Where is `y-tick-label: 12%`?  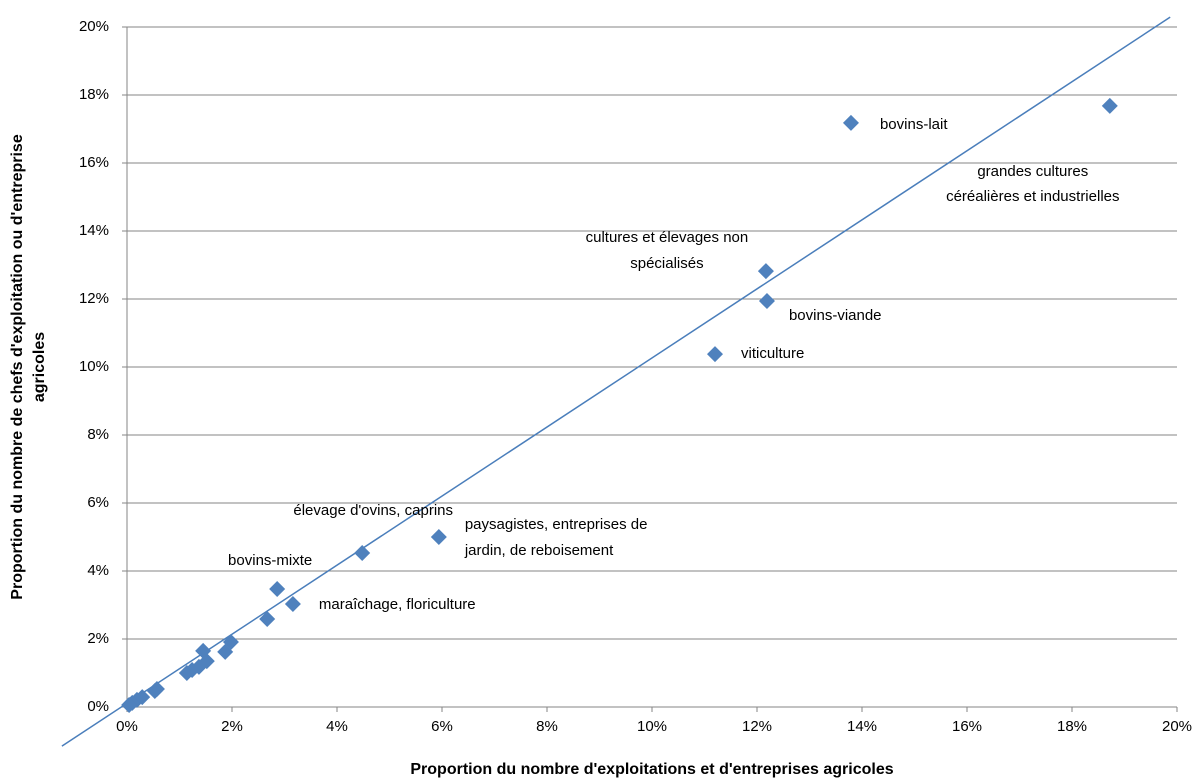
y-tick-label: 12% is located at coordinates (94, 298).